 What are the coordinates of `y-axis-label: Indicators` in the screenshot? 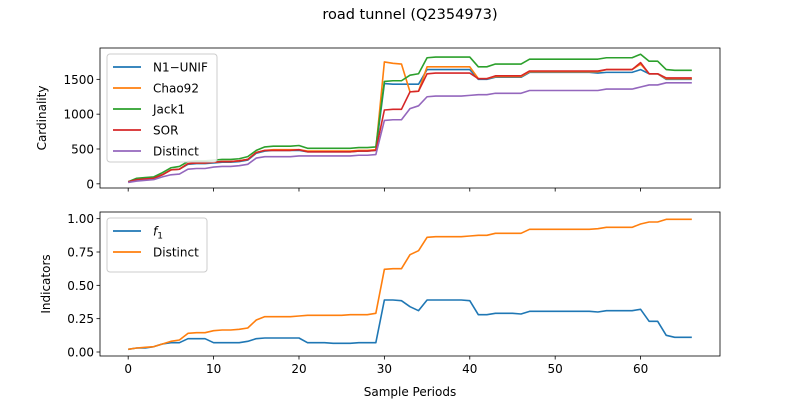 It's located at (46, 283).